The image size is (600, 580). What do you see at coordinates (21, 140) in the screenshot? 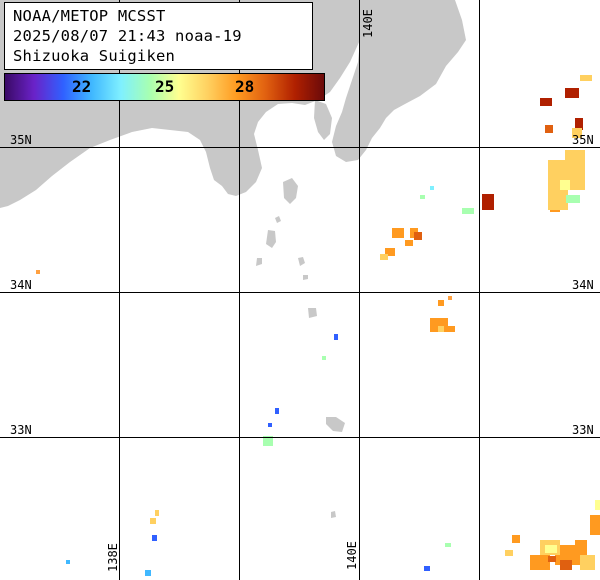
I see `lat-label-35n-left: 35N` at bounding box center [21, 140].